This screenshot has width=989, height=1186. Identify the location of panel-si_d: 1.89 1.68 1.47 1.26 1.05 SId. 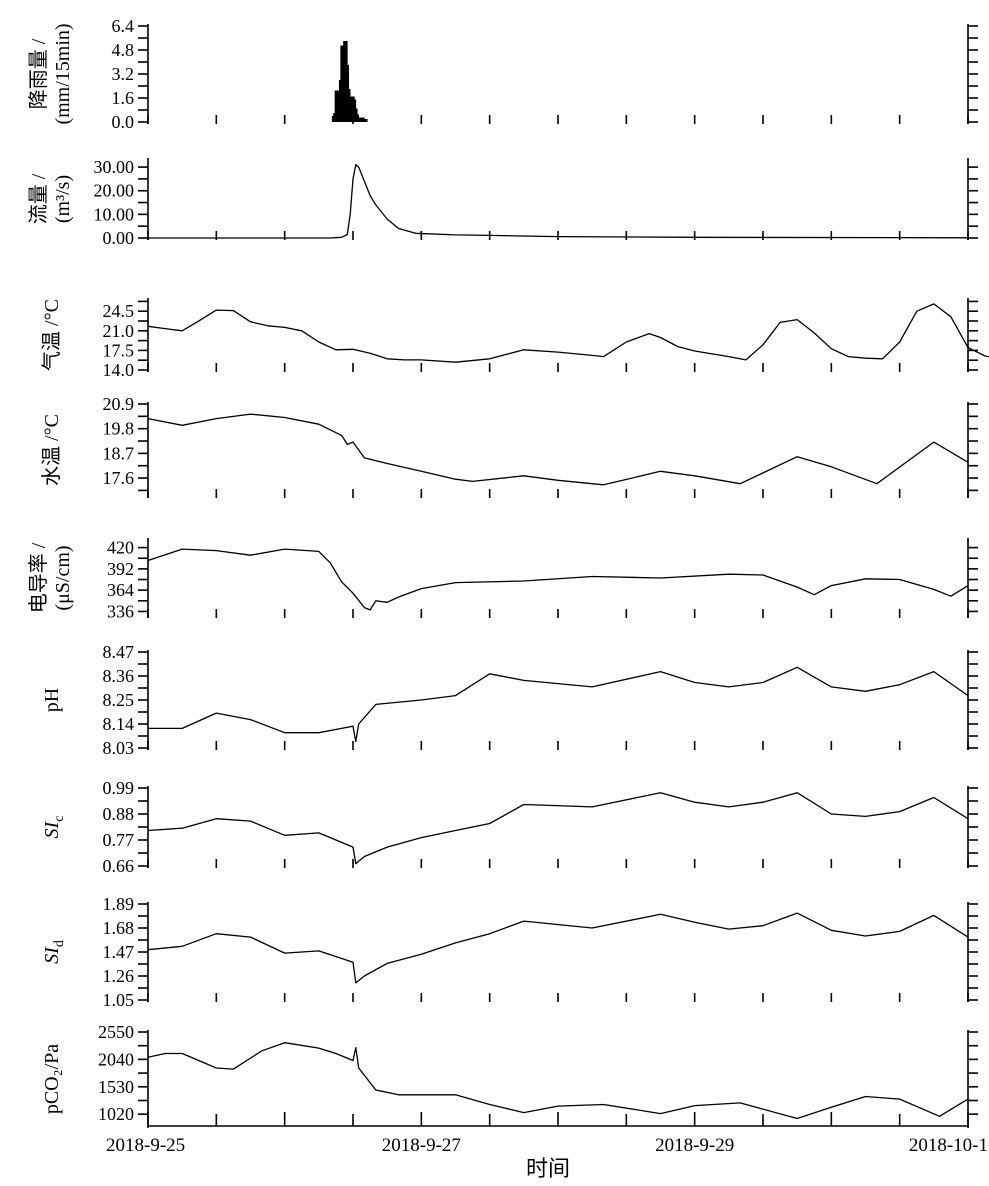
(509, 952).